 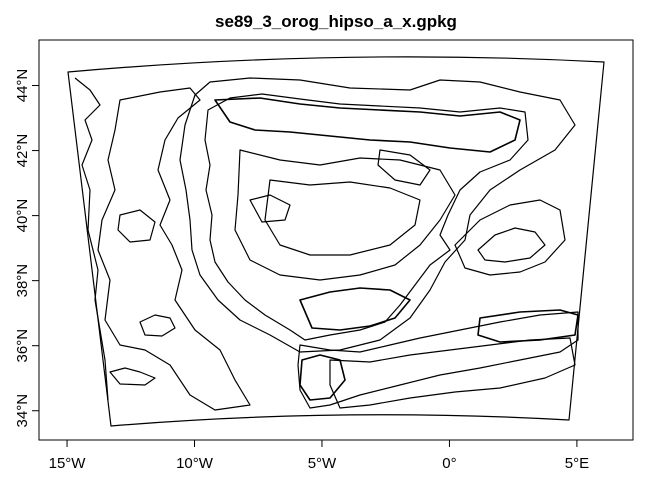 I want to click on x-axis: 15°W 10°W 5°W 0° 5°E, so click(x=319, y=456).